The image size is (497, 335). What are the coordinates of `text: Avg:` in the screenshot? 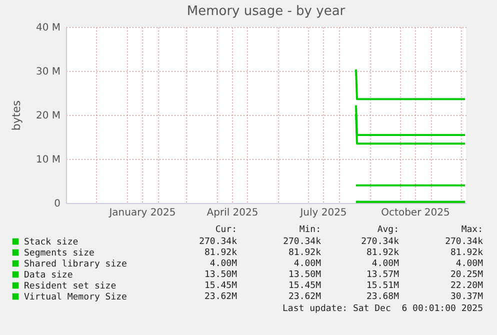 It's located at (388, 230).